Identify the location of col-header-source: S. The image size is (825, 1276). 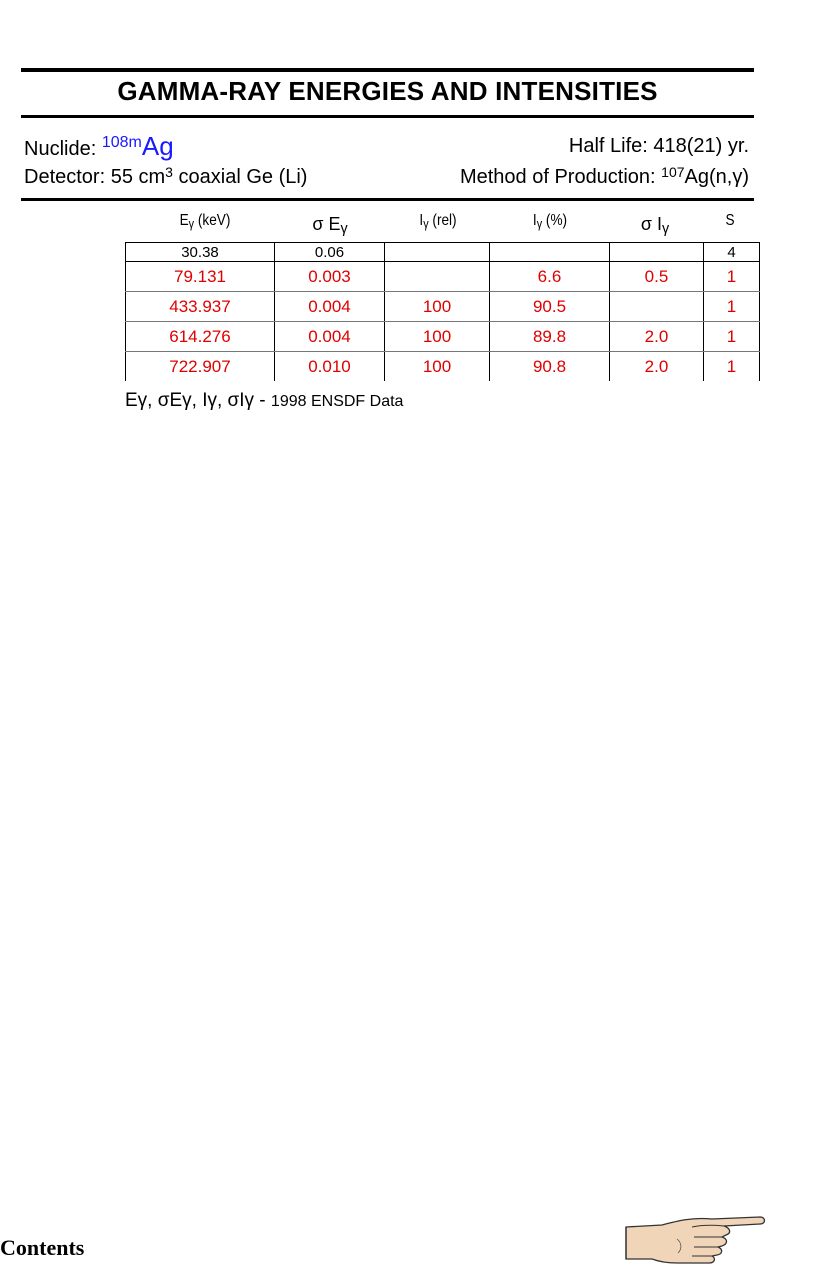
(730, 220).